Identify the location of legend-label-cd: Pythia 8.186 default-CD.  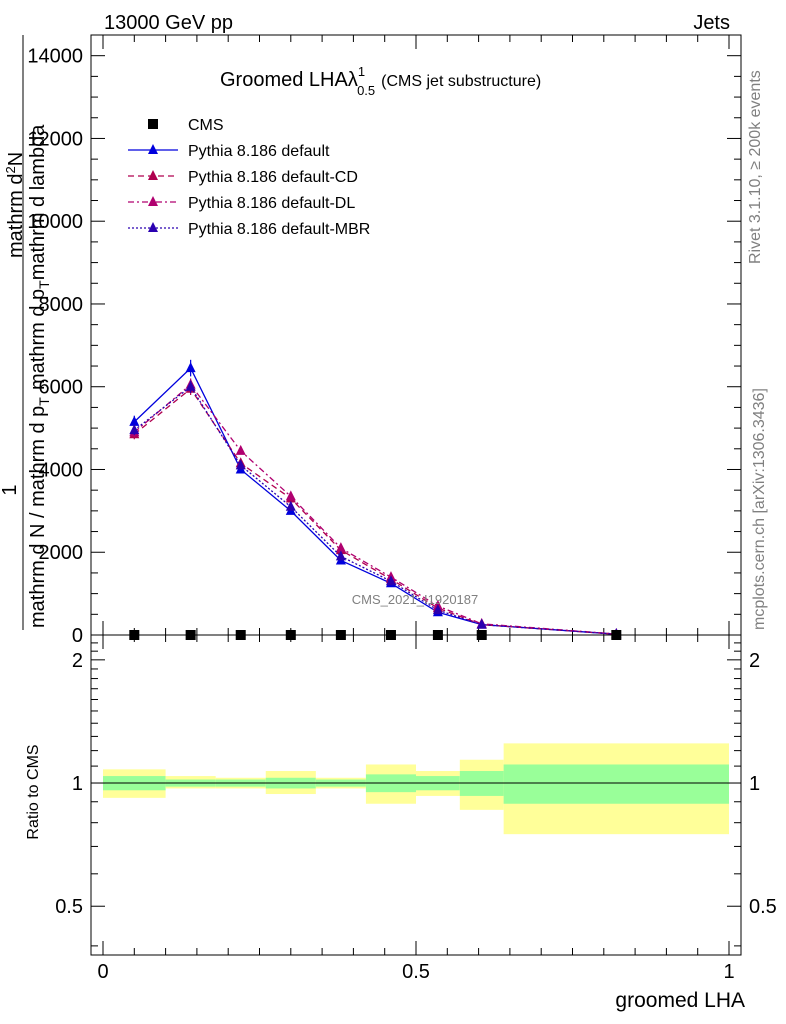
(273, 177).